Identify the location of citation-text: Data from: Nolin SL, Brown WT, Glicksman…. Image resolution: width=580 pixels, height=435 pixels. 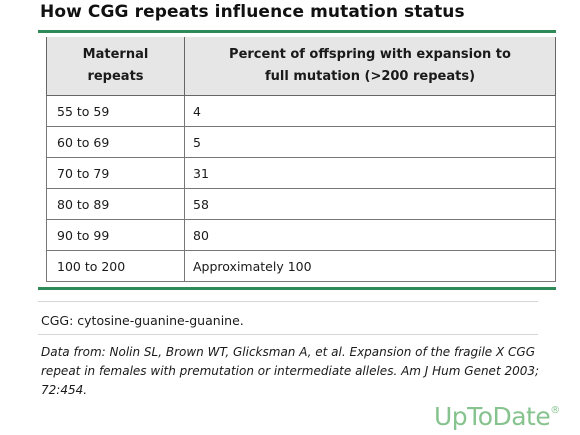
(290, 371).